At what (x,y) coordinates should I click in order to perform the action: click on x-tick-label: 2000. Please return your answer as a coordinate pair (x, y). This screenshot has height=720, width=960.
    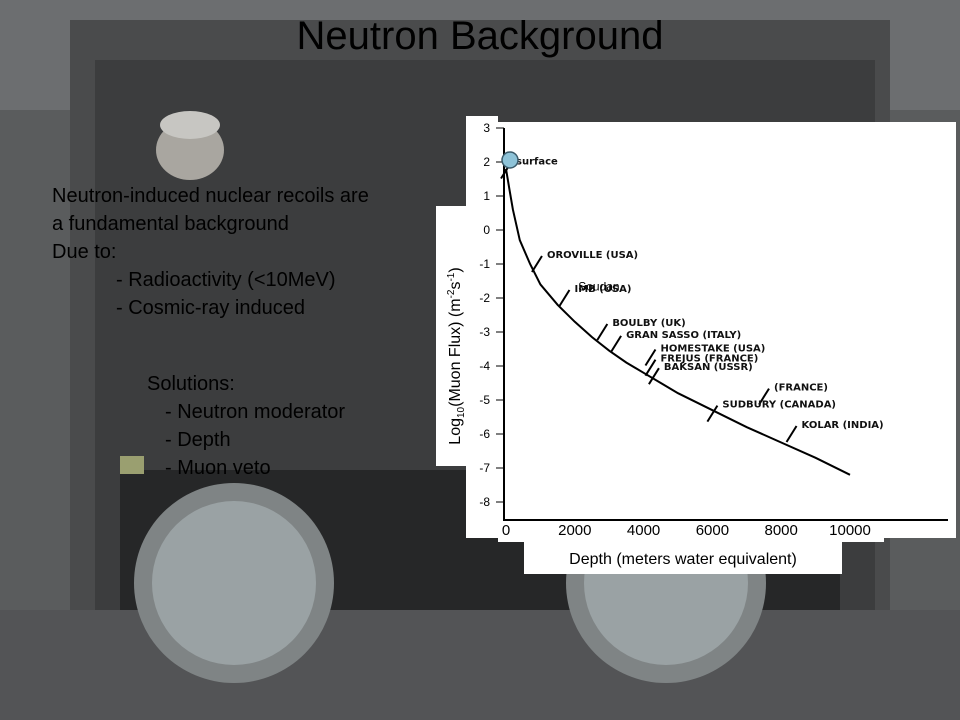
    Looking at the image, I should click on (574, 530).